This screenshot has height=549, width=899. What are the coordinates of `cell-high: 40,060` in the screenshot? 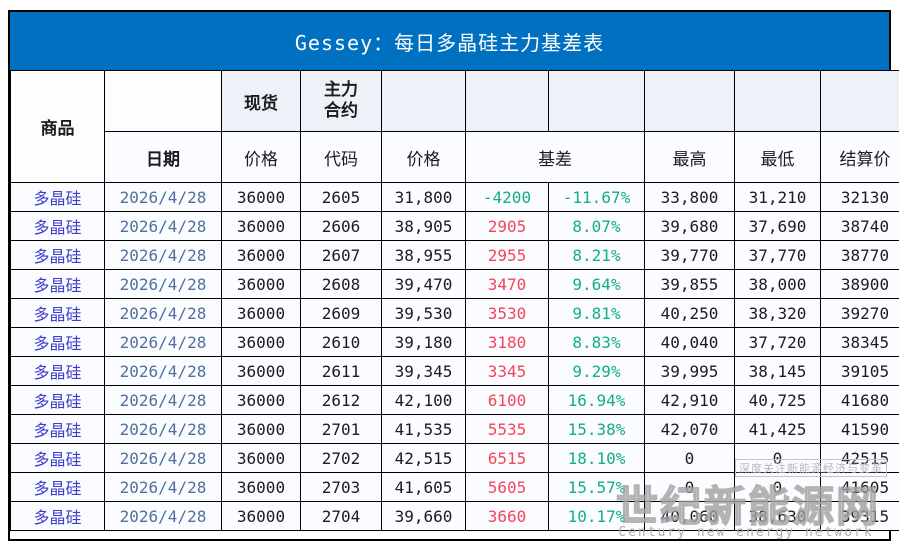 It's located at (689, 516).